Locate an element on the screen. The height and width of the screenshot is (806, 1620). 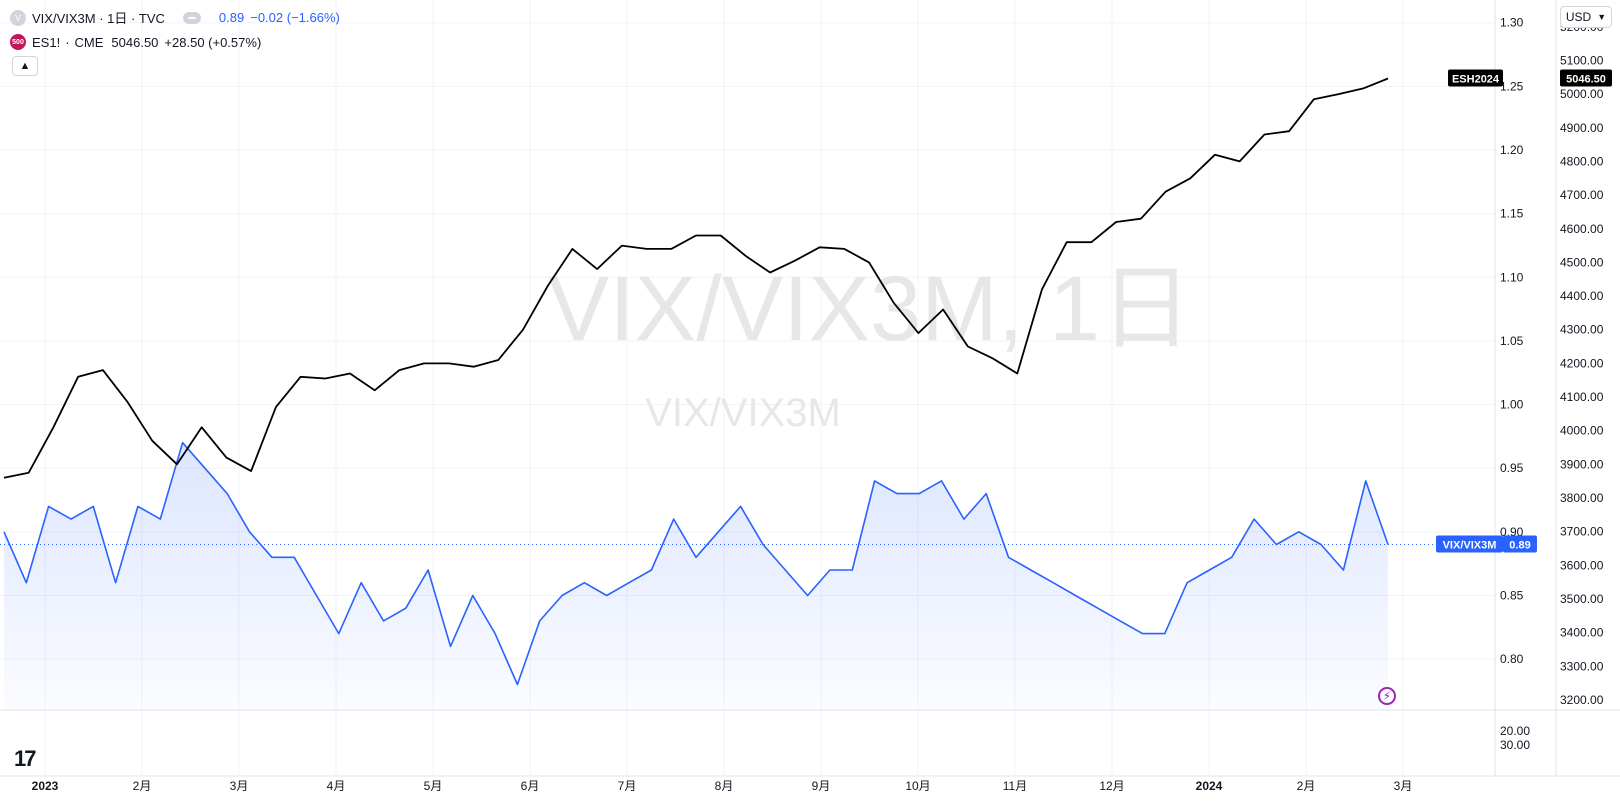
lower-pane-tick: 20.00 is located at coordinates (1515, 731).